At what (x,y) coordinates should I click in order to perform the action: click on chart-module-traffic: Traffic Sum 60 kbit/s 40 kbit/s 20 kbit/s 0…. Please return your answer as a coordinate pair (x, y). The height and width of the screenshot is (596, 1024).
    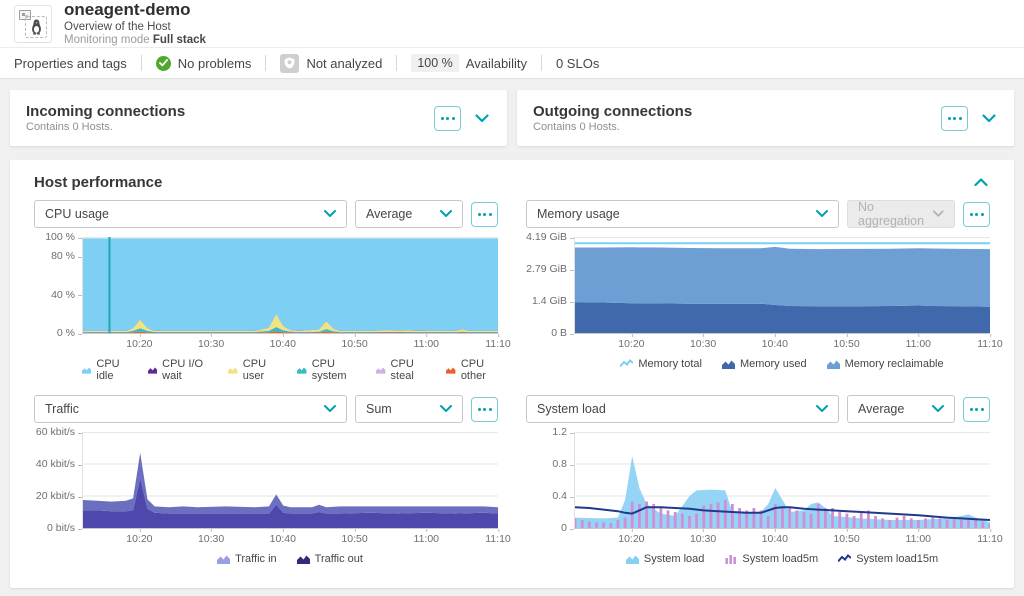
    Looking at the image, I should click on (272, 480).